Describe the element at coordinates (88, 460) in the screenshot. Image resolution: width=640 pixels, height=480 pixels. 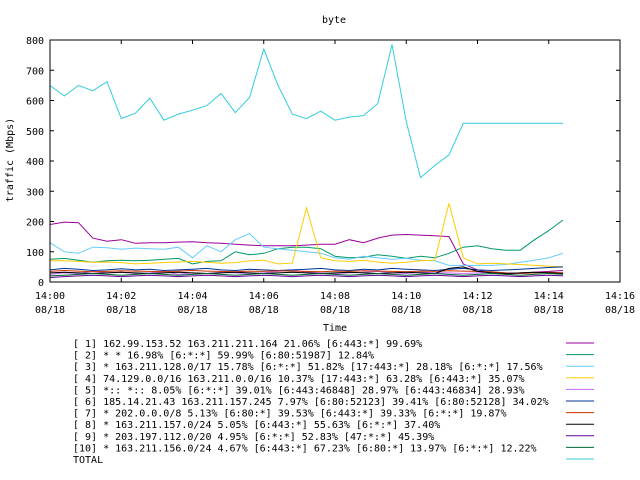
I see `legend-label: TOTAL` at that location.